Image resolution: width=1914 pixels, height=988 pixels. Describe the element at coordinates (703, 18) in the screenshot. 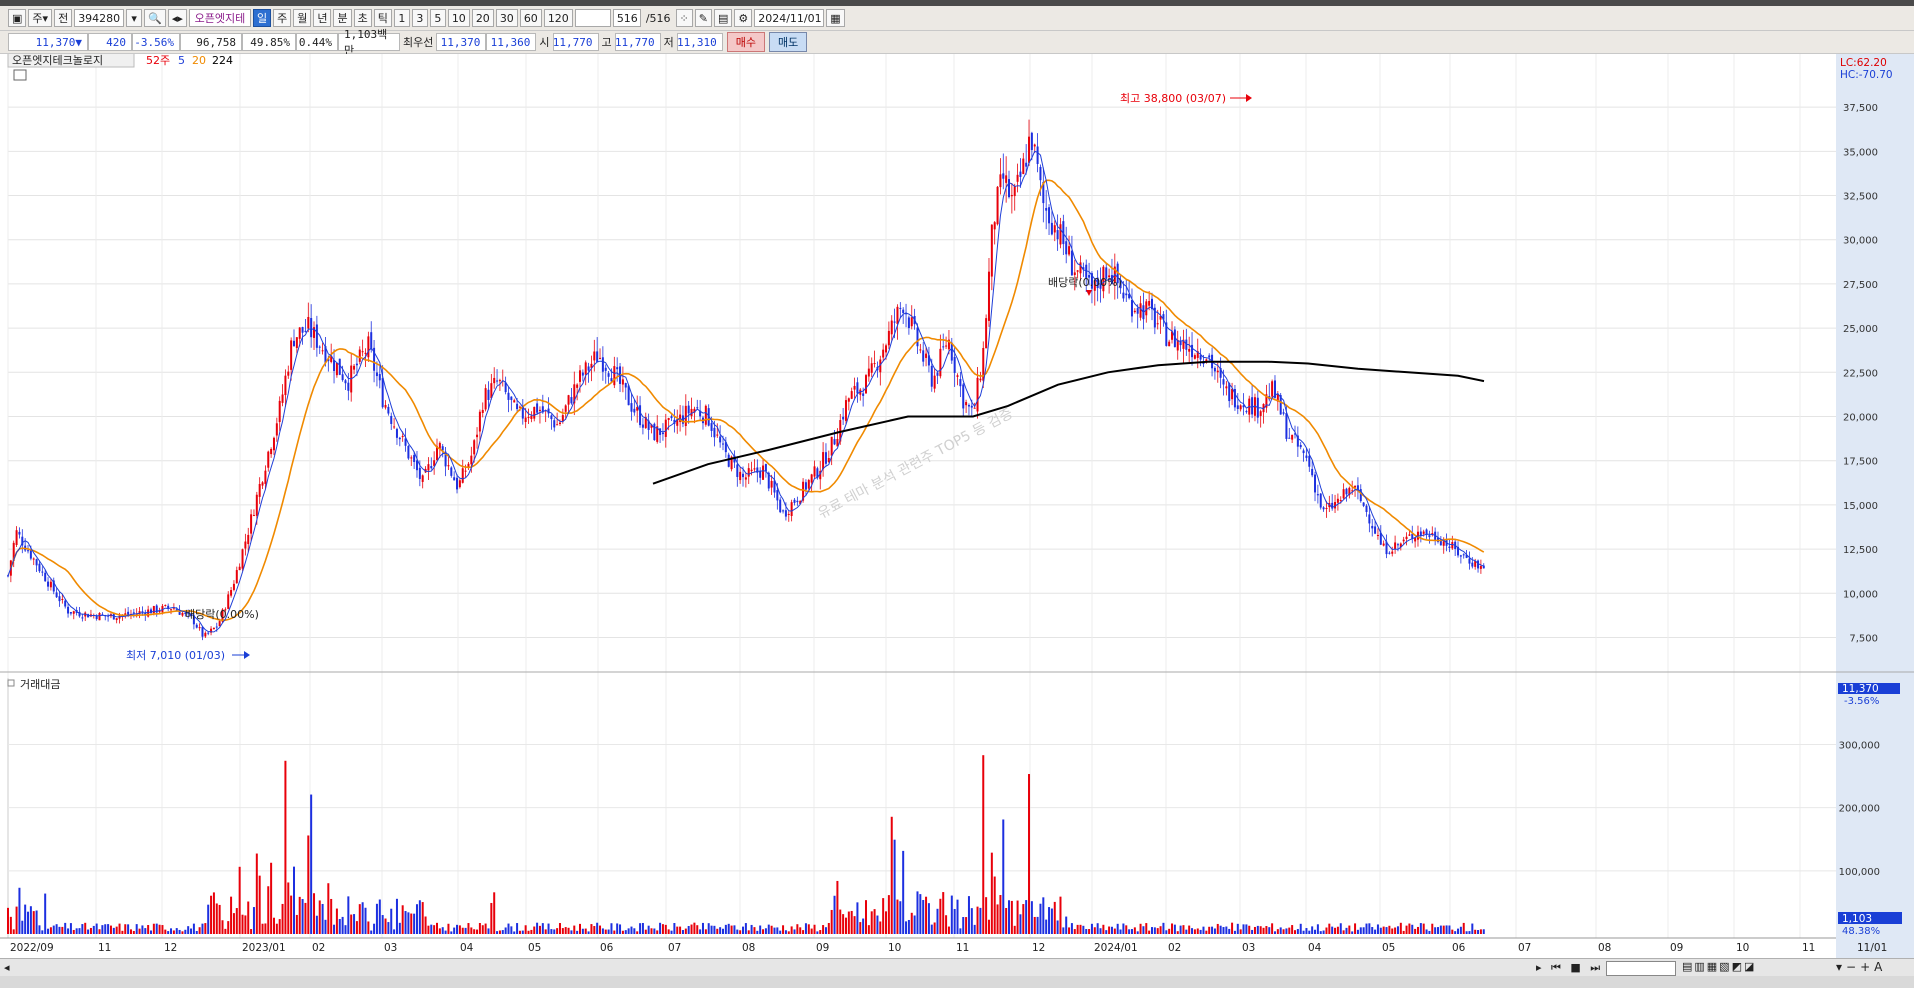

I see `draw-icon: ✎` at that location.